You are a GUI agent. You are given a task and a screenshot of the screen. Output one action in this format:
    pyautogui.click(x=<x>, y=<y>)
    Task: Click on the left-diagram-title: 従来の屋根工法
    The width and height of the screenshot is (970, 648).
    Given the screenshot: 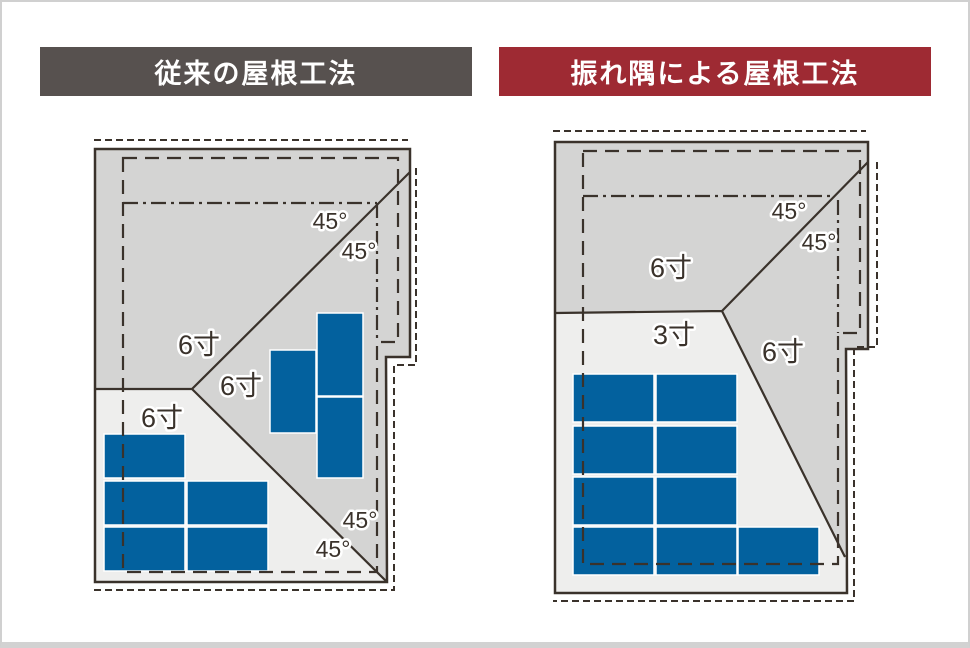 What is the action you would take?
    pyautogui.click(x=256, y=74)
    